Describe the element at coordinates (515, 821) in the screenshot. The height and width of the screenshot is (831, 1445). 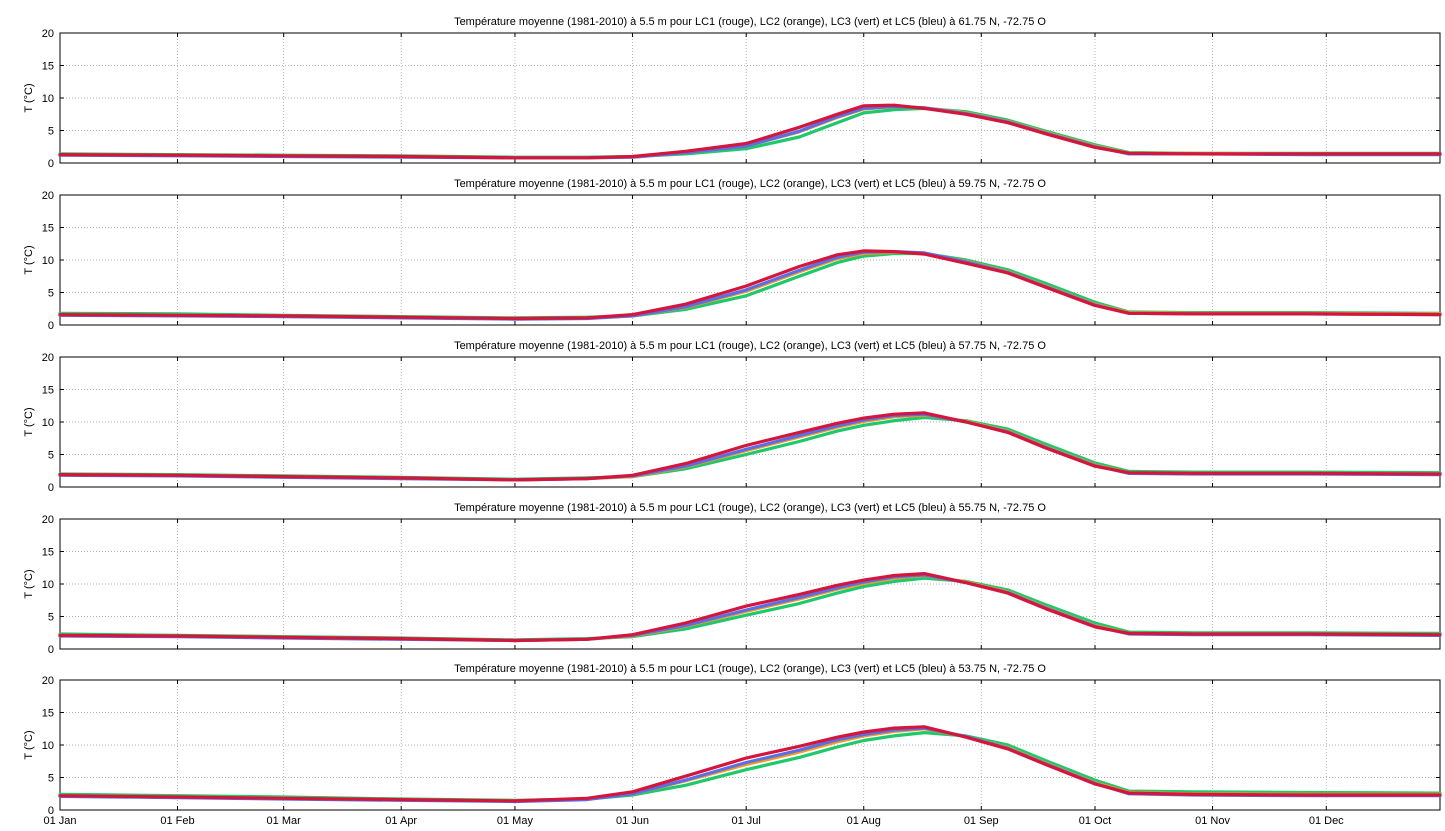
I see `x-tick-label: 01 May` at that location.